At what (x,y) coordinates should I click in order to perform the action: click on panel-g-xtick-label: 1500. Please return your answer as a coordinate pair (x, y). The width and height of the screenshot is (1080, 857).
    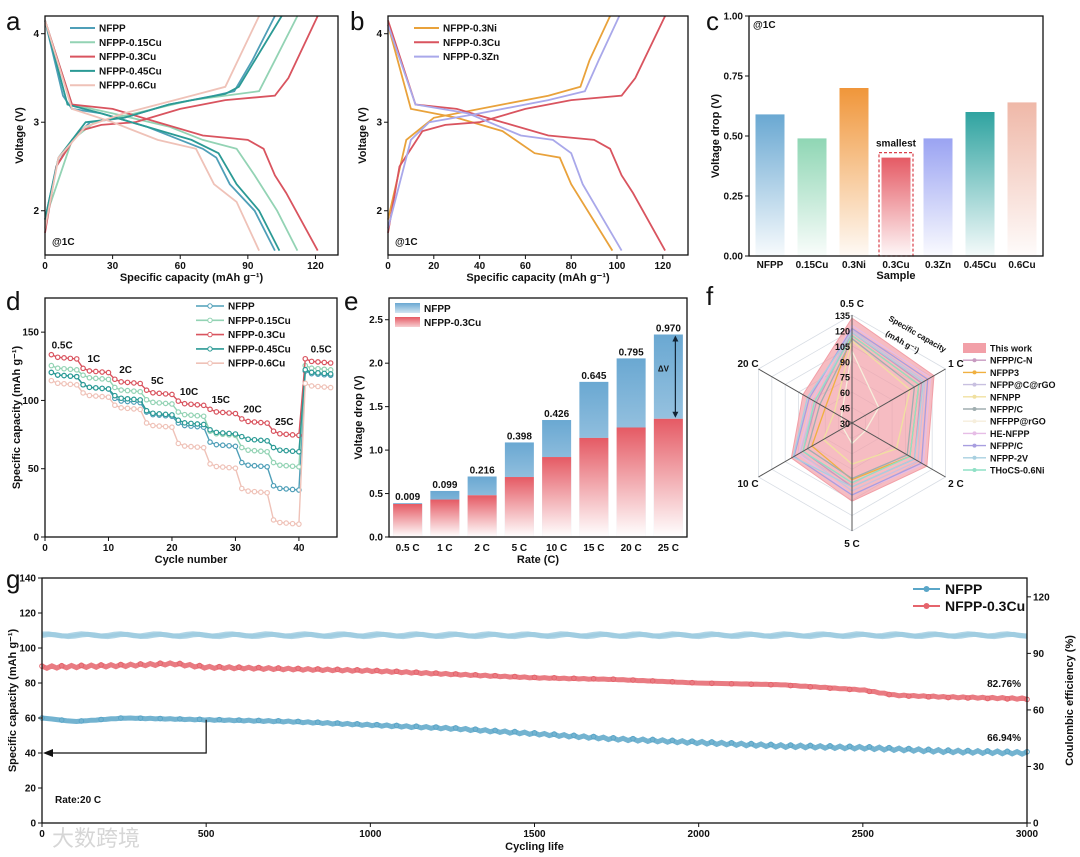
    Looking at the image, I should click on (534, 834).